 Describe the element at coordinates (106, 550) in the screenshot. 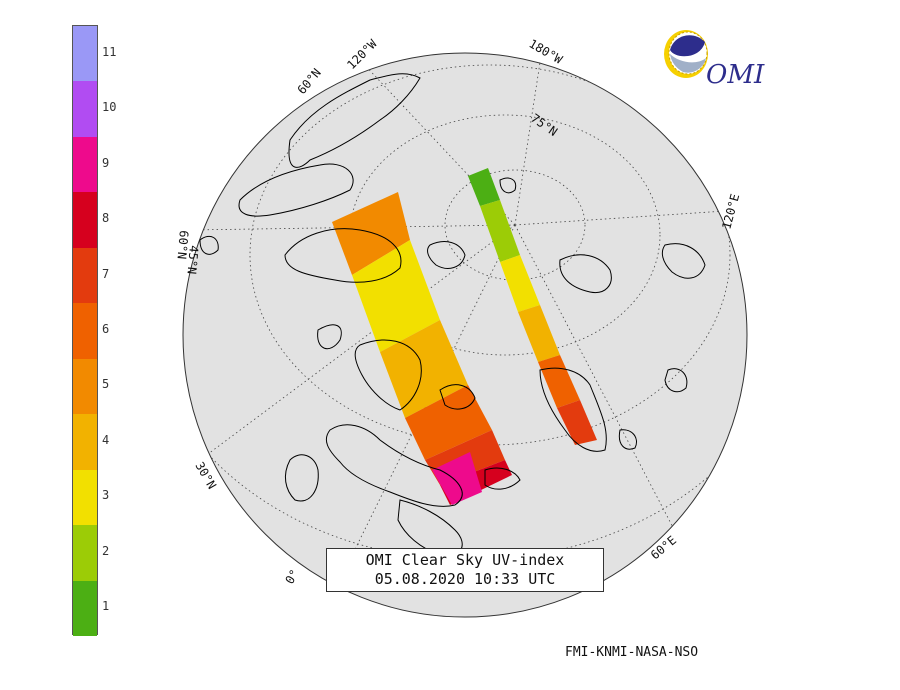

I see `colorbar-label: 2` at that location.